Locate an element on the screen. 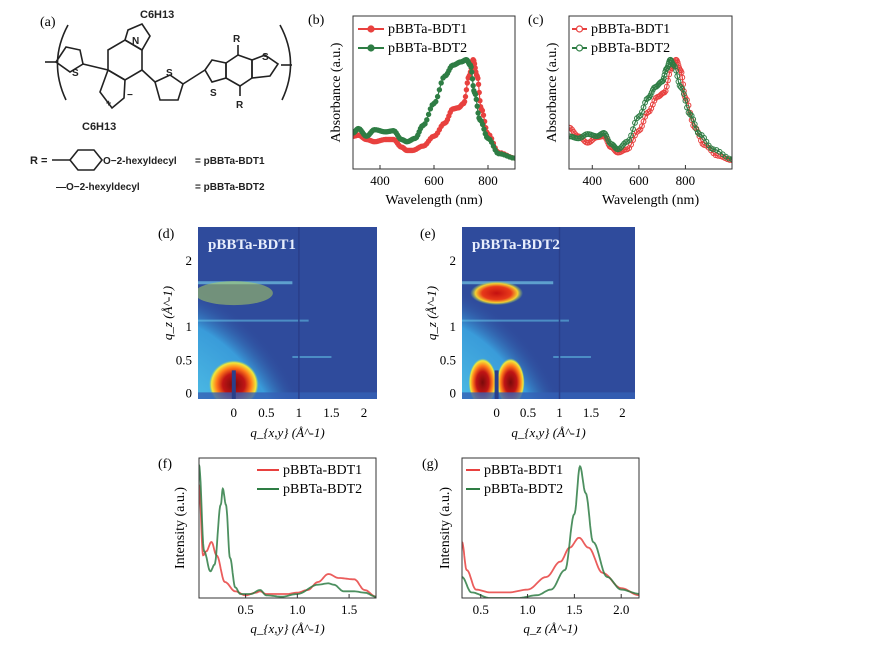 Image resolution: width=877 pixels, height=654 pixels. panel-label-b: (b) is located at coordinates (316, 20).